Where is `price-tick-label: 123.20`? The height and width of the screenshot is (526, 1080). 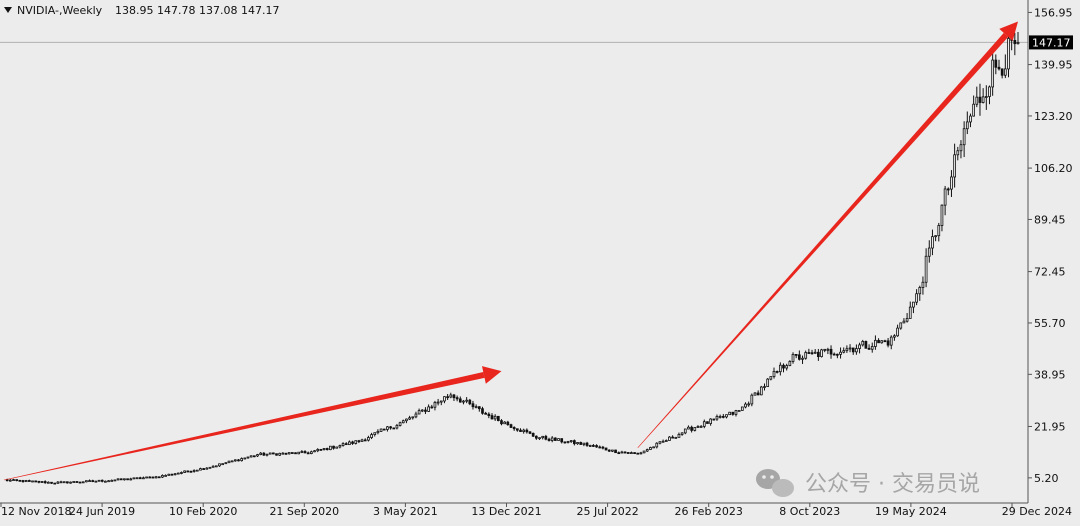 price-tick-label: 123.20 is located at coordinates (1053, 116).